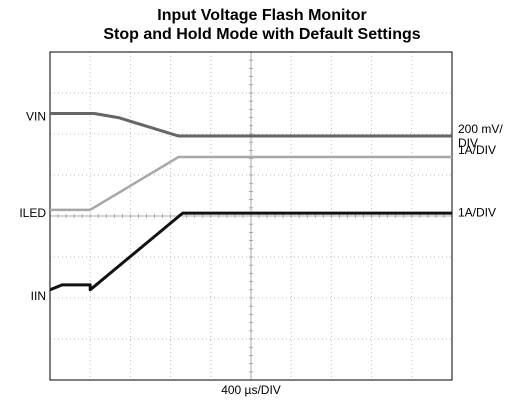  I want to click on x-axis-label: 400 µs/DIV, so click(251, 390).